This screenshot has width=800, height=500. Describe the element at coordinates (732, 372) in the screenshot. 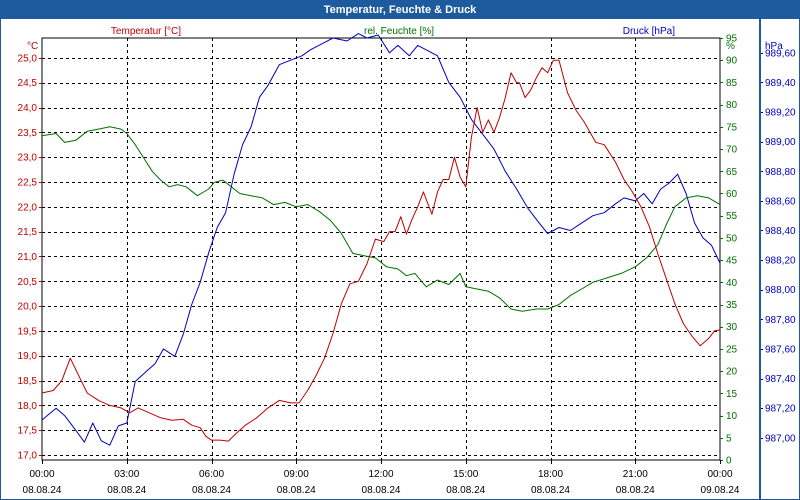

I see `humidity-tick-label: 20` at that location.